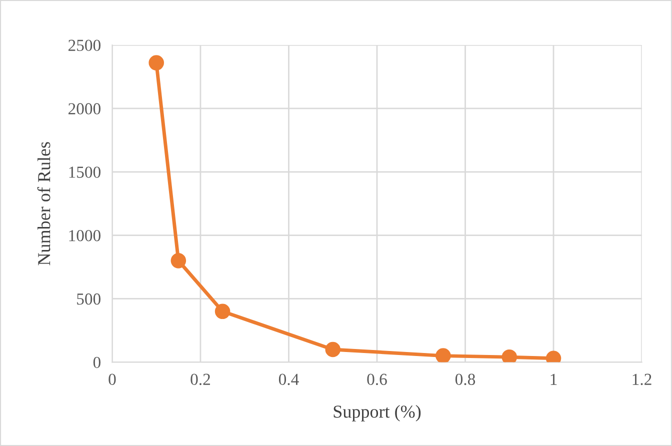 Image resolution: width=672 pixels, height=446 pixels. I want to click on x-axis-title: Support (%), so click(377, 413).